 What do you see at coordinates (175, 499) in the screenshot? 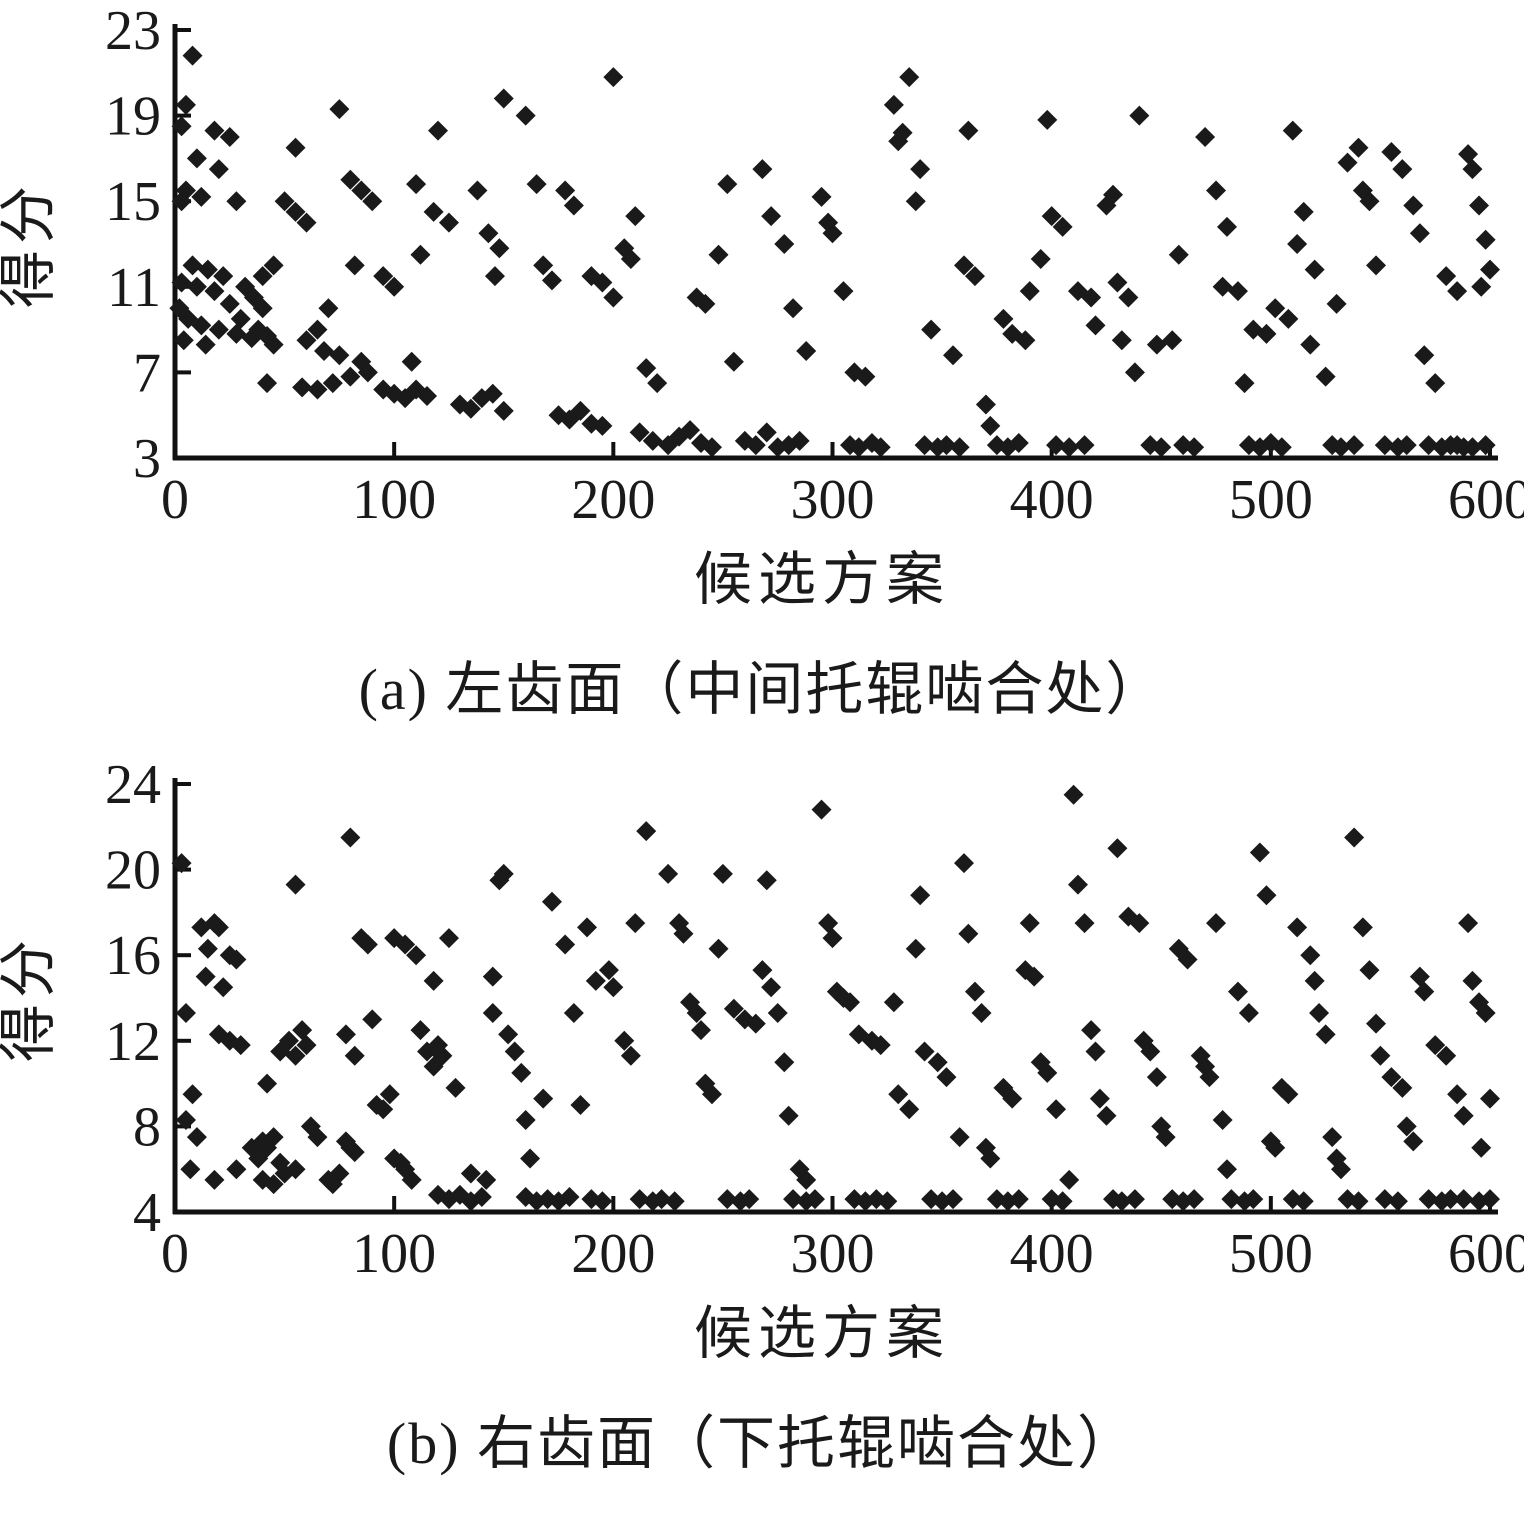
I see `x-tick-label: 0` at bounding box center [175, 499].